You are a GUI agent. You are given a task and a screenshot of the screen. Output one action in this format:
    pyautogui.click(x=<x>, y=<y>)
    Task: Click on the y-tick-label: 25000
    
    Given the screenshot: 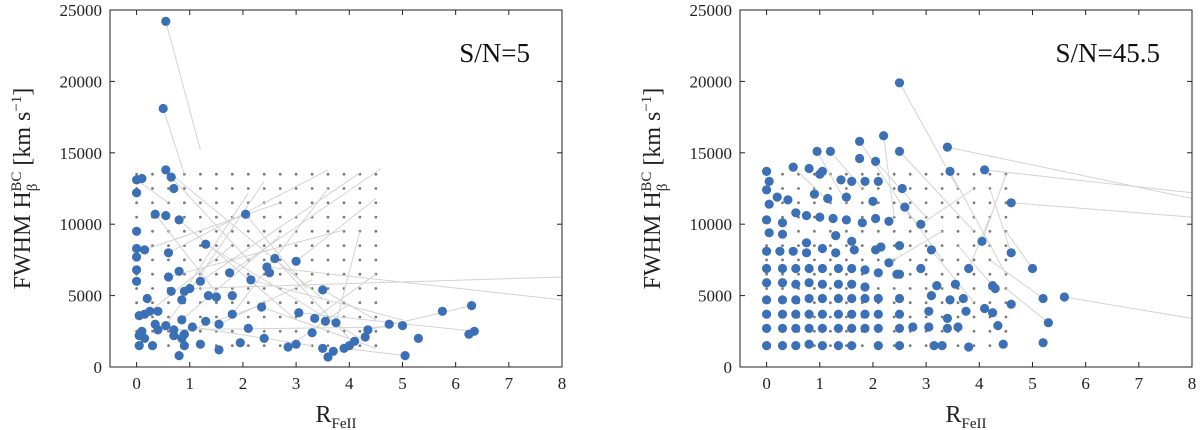 What is the action you would take?
    pyautogui.click(x=711, y=10)
    